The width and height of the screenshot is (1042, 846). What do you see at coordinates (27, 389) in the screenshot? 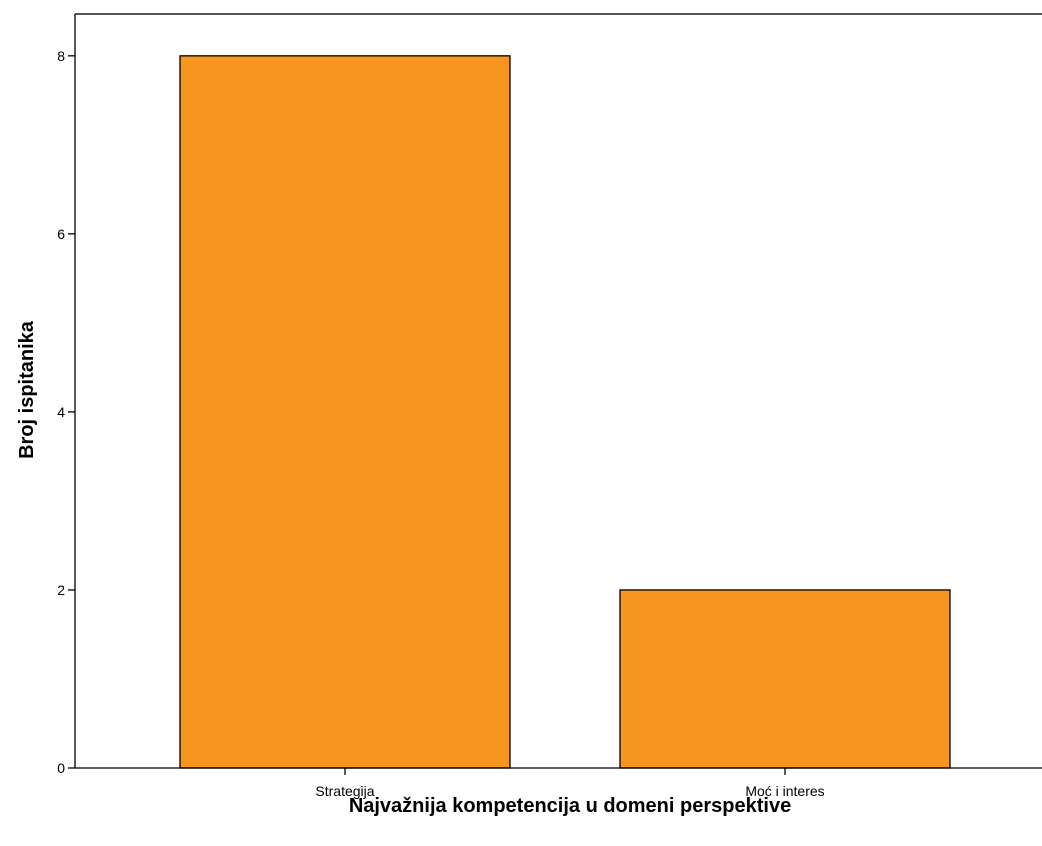
I see `y-axis-title: Broj ispitanika` at bounding box center [27, 389].